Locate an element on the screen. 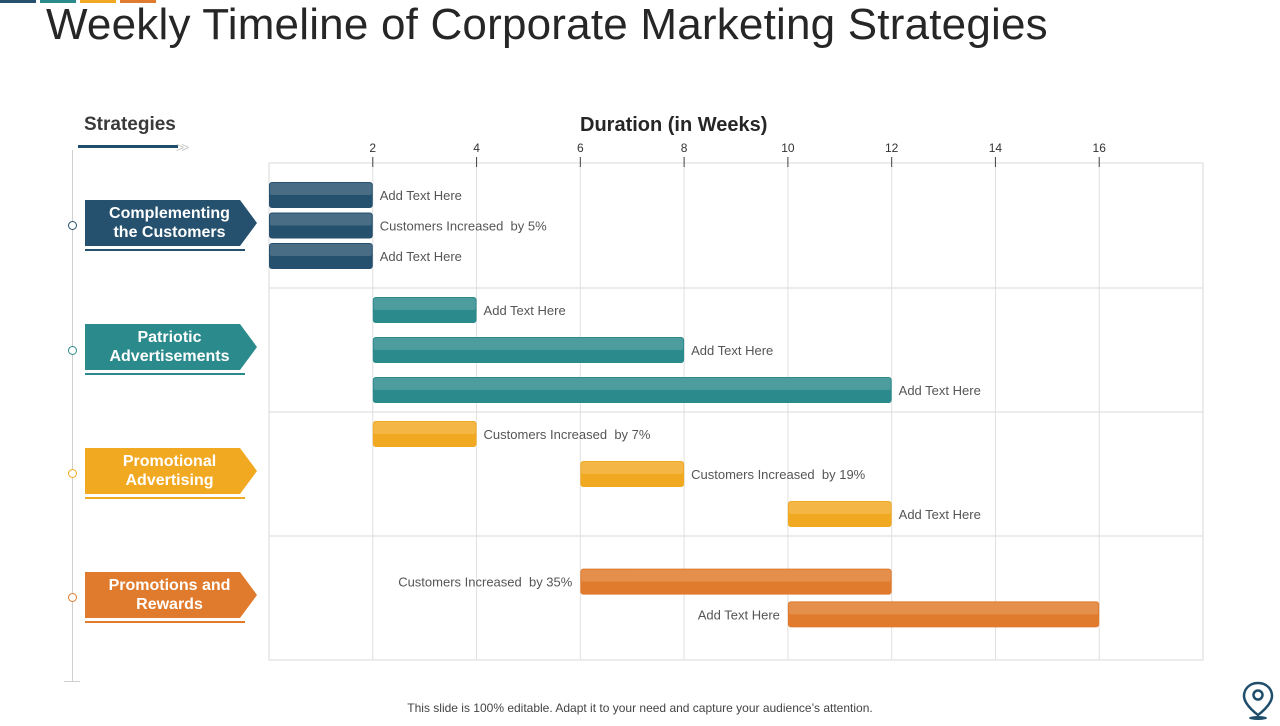  strategy-label-line1: Promotional is located at coordinates (169, 461).